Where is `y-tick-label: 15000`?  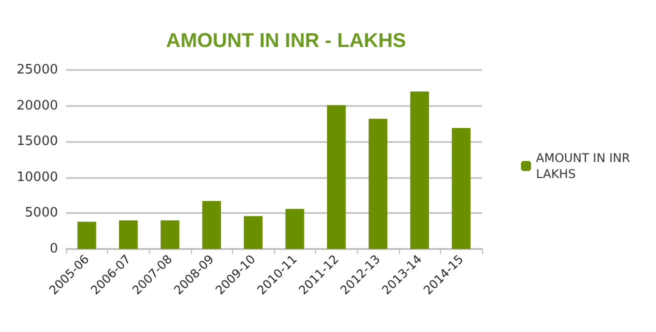 y-tick-label: 15000 is located at coordinates (37, 142).